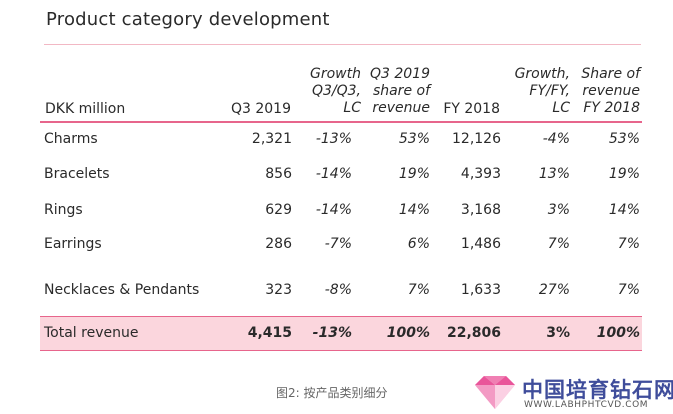  I want to click on row-growth-fy: -4%, so click(556, 139).